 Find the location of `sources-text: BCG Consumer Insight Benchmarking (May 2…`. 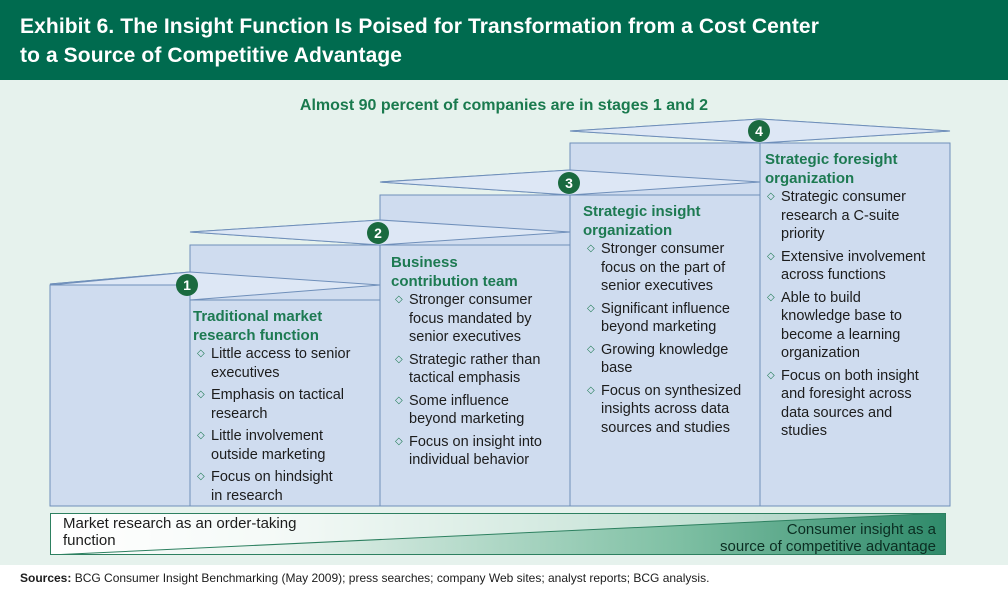

sources-text: BCG Consumer Insight Benchmarking (May 2… is located at coordinates (390, 578).